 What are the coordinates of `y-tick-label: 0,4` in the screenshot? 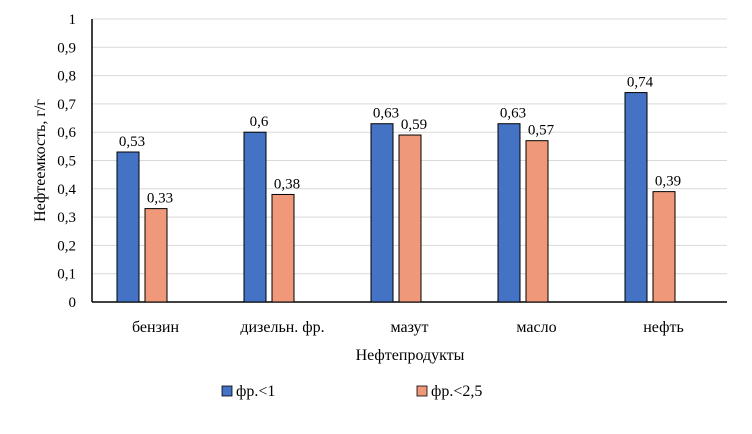 It's located at (66, 190).